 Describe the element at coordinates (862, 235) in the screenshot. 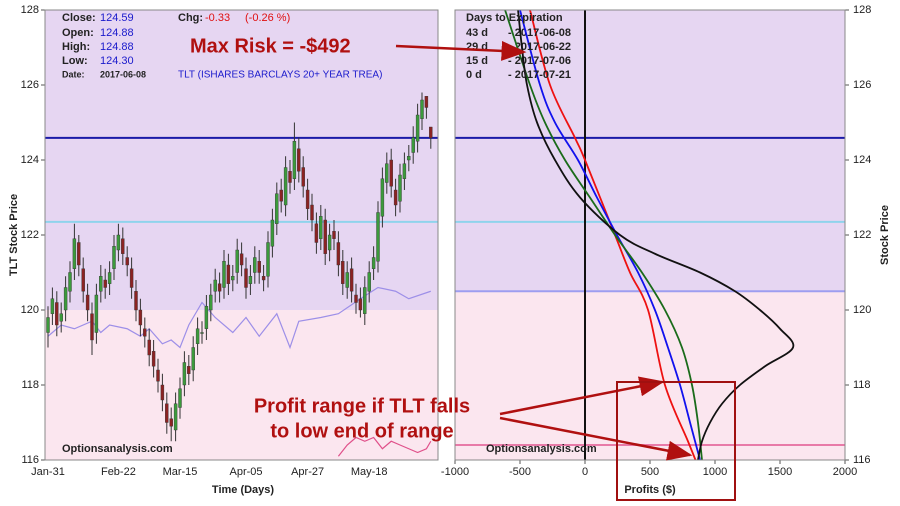

I see `y-tick-label: 122` at that location.